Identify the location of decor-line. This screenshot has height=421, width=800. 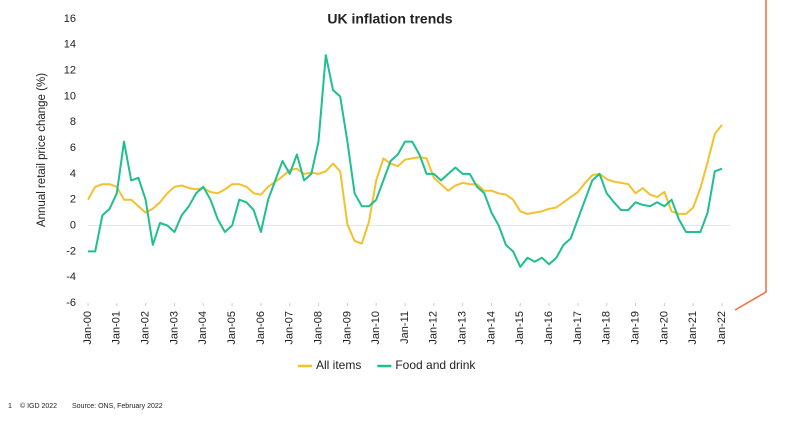
(750, 155).